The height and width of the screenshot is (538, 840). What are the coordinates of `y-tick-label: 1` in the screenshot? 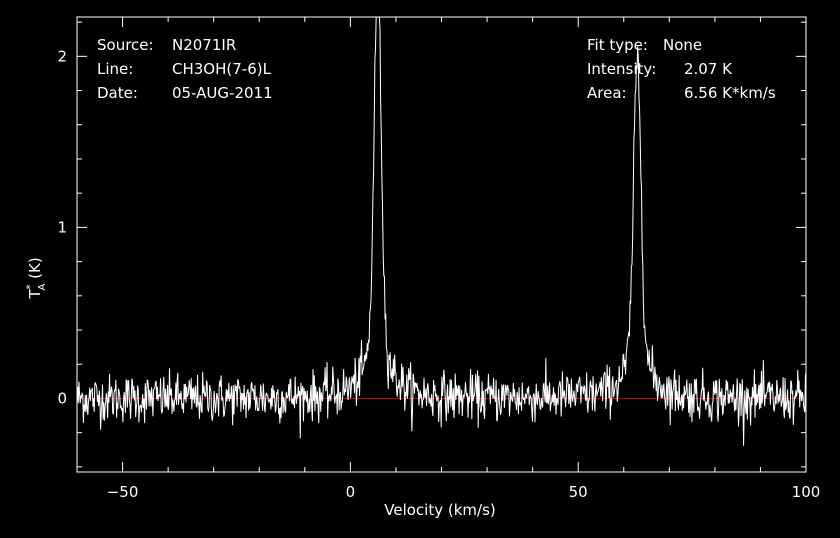 It's located at (62, 227).